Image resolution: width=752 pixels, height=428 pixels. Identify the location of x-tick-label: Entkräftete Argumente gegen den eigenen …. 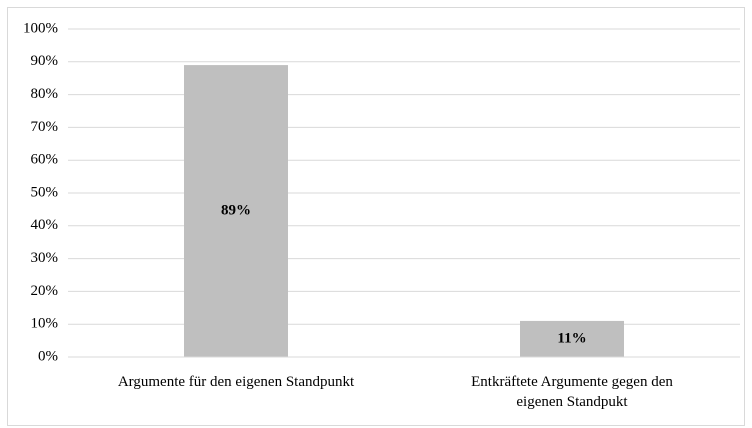
(572, 392).